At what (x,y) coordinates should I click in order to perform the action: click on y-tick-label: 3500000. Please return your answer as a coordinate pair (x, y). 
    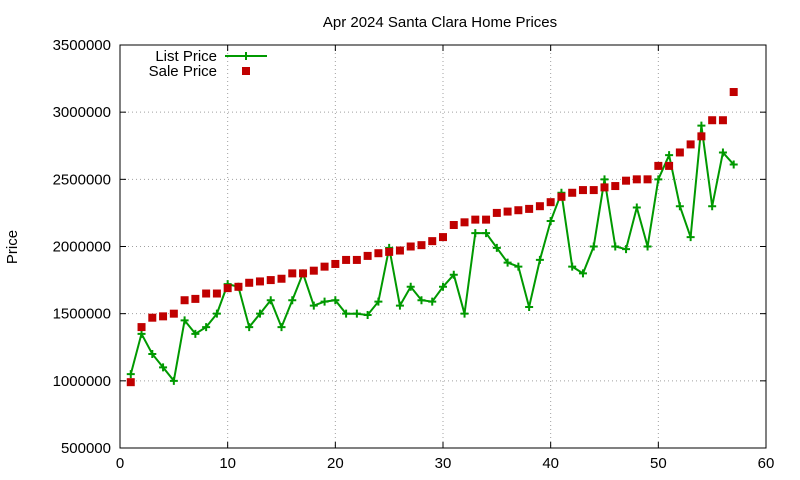
    Looking at the image, I should click on (82, 45).